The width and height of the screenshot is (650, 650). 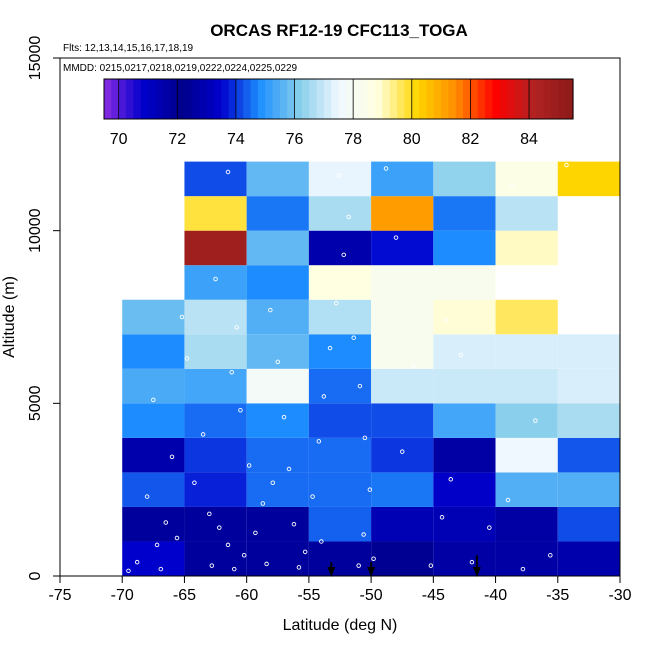 What do you see at coordinates (122, 595) in the screenshot?
I see `x-tick-label: -70` at bounding box center [122, 595].